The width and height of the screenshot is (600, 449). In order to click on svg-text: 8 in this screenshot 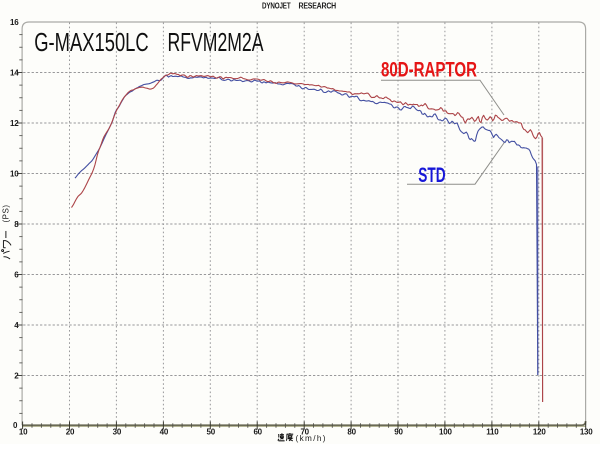, I will do `click(16, 224)`.